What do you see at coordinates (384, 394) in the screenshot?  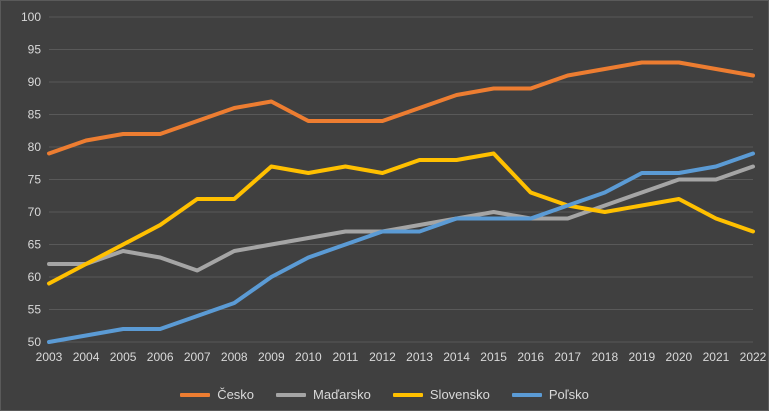 I see `chart-legend: Česko Maďarsko Slovensko Poľsko` at bounding box center [384, 394].